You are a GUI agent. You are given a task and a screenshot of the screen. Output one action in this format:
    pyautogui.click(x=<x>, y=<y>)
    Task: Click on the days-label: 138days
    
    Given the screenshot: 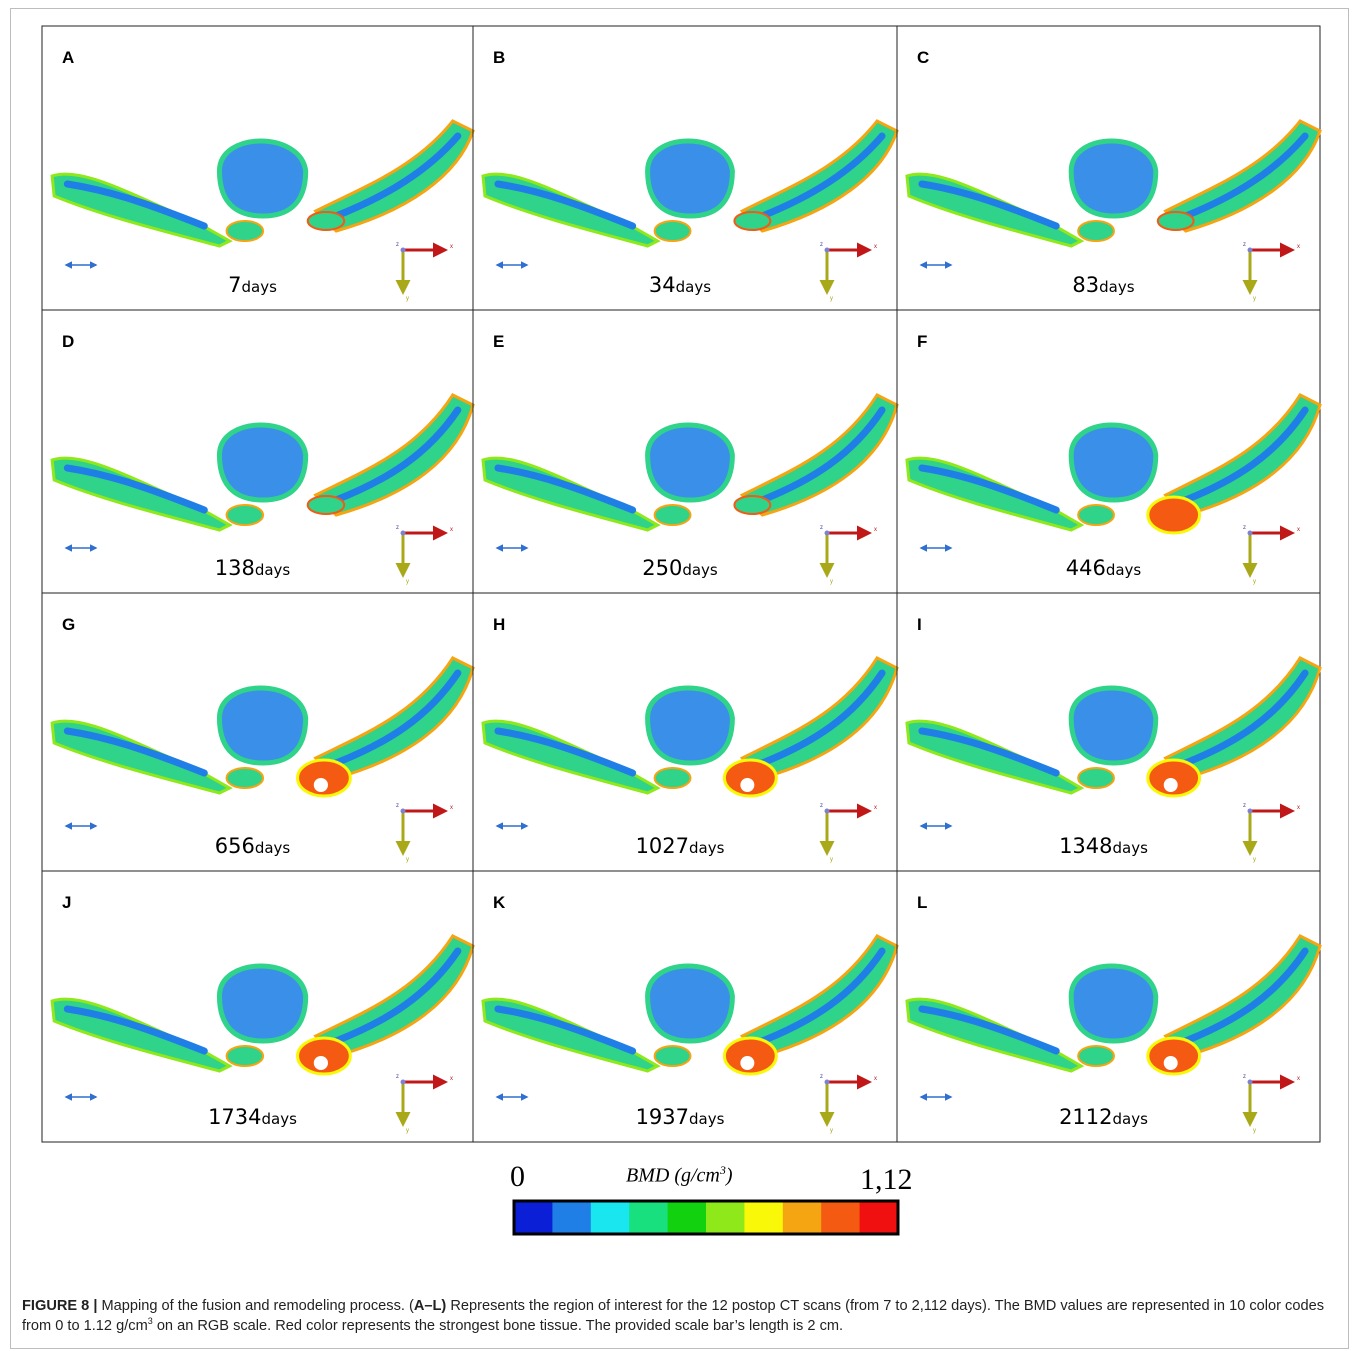 What is the action you would take?
    pyautogui.click(x=253, y=568)
    